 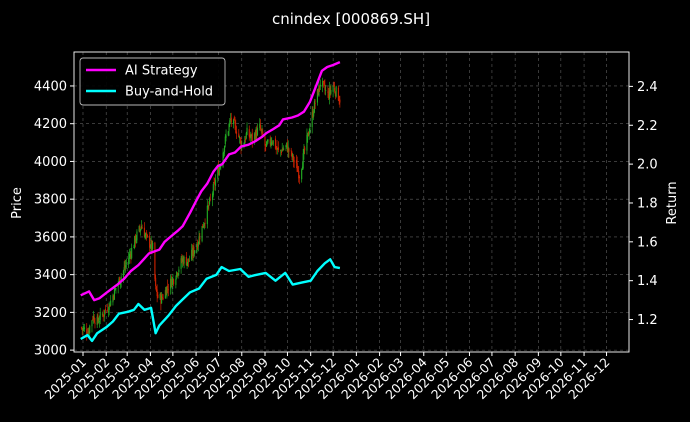 I want to click on y-tick-label-left: 3000, so click(x=50, y=351).